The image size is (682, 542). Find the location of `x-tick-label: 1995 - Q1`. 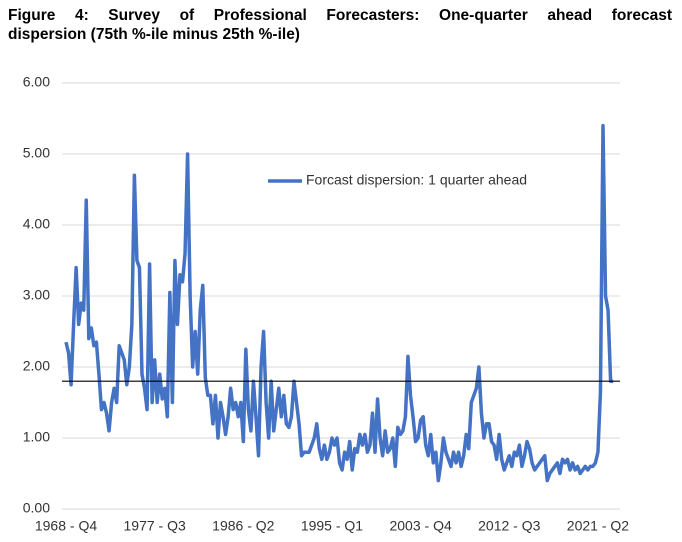

x-tick-label: 1995 - Q1 is located at coordinates (332, 526).